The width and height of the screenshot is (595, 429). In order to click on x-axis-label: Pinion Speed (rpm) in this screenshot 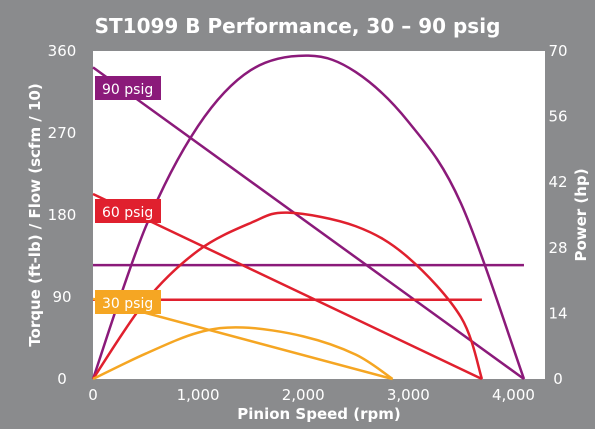, I will do `click(318, 414)`.